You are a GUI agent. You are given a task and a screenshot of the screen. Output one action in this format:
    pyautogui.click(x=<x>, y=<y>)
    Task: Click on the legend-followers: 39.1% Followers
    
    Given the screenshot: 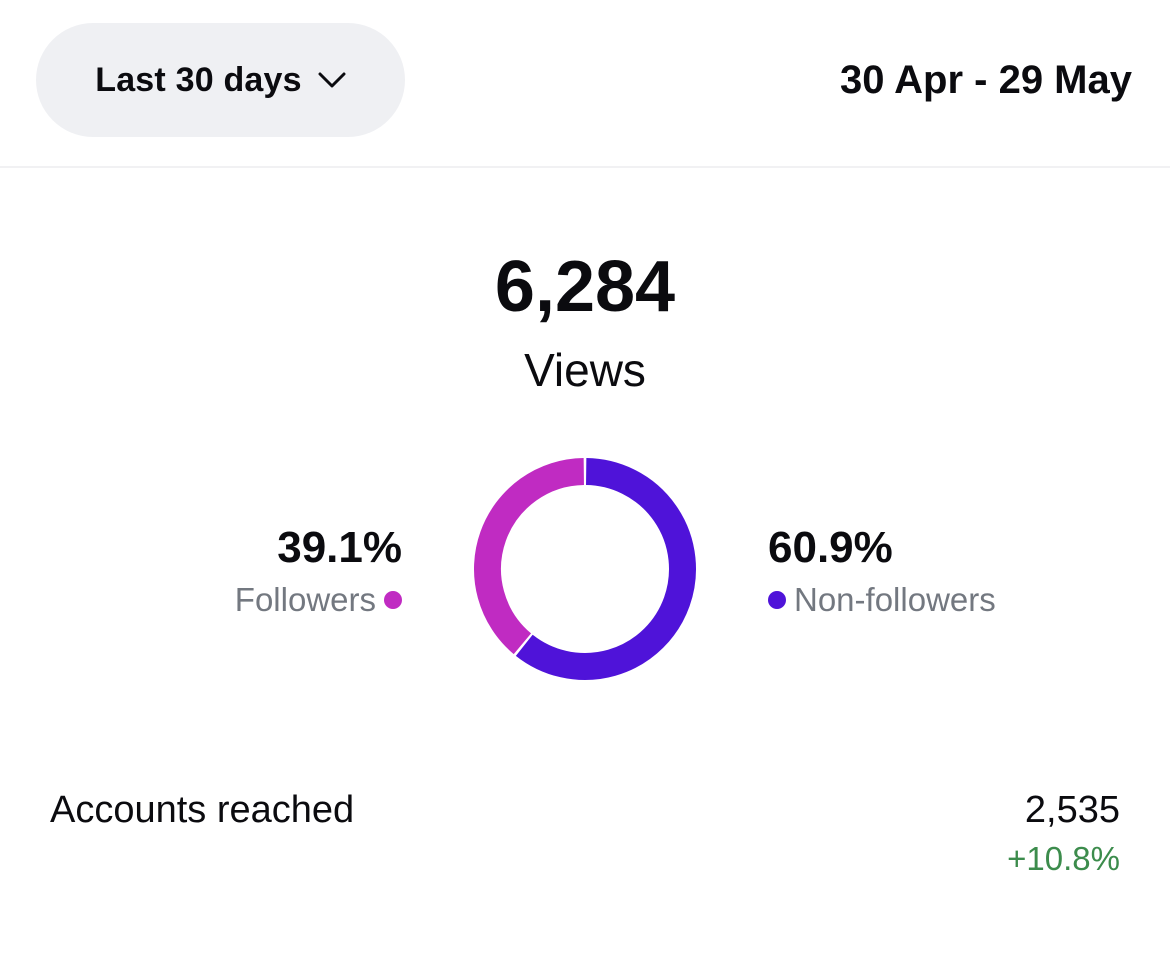 What is the action you would take?
    pyautogui.click(x=318, y=572)
    